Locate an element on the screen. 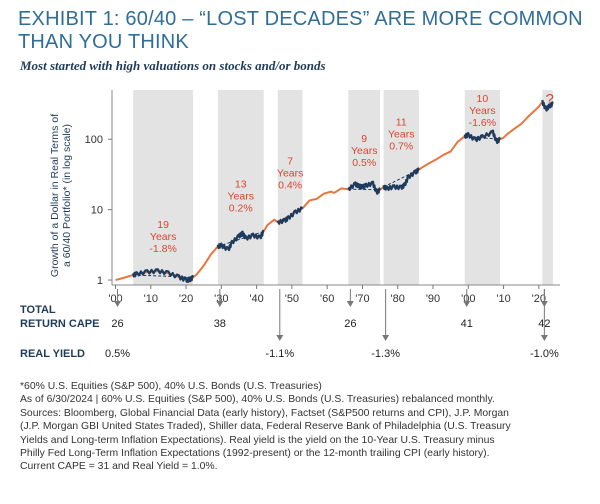 Image resolution: width=600 pixels, height=504 pixels. period-label-rate: -1.6% is located at coordinates (482, 123).